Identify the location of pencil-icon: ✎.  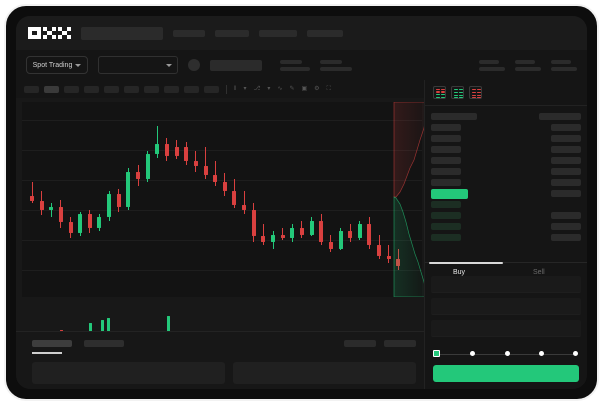
(292, 89).